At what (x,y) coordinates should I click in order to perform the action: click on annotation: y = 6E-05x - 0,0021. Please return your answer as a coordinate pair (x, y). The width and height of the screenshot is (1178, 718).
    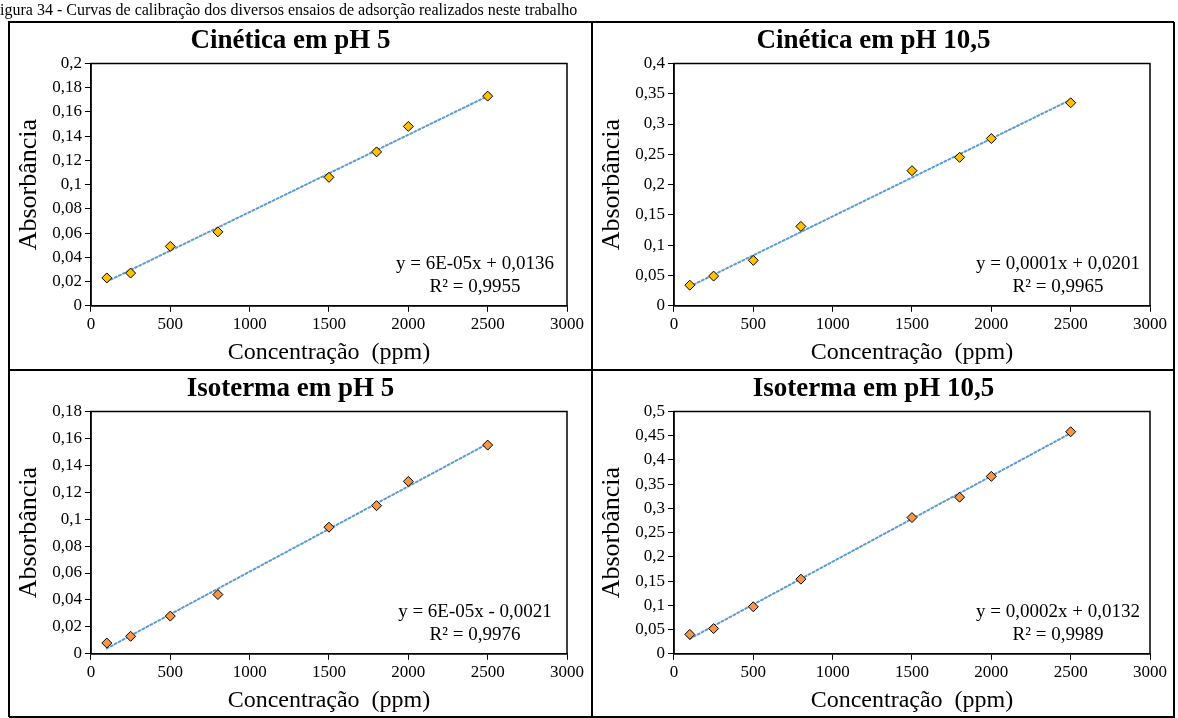
    Looking at the image, I should click on (475, 610).